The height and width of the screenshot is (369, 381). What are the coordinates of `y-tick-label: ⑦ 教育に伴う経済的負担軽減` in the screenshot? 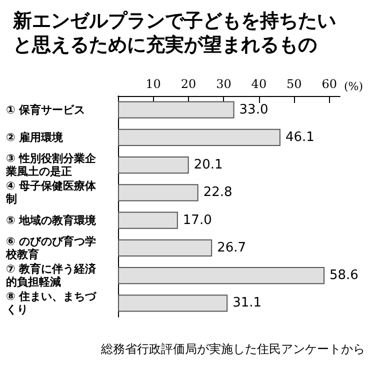 It's located at (52, 275).